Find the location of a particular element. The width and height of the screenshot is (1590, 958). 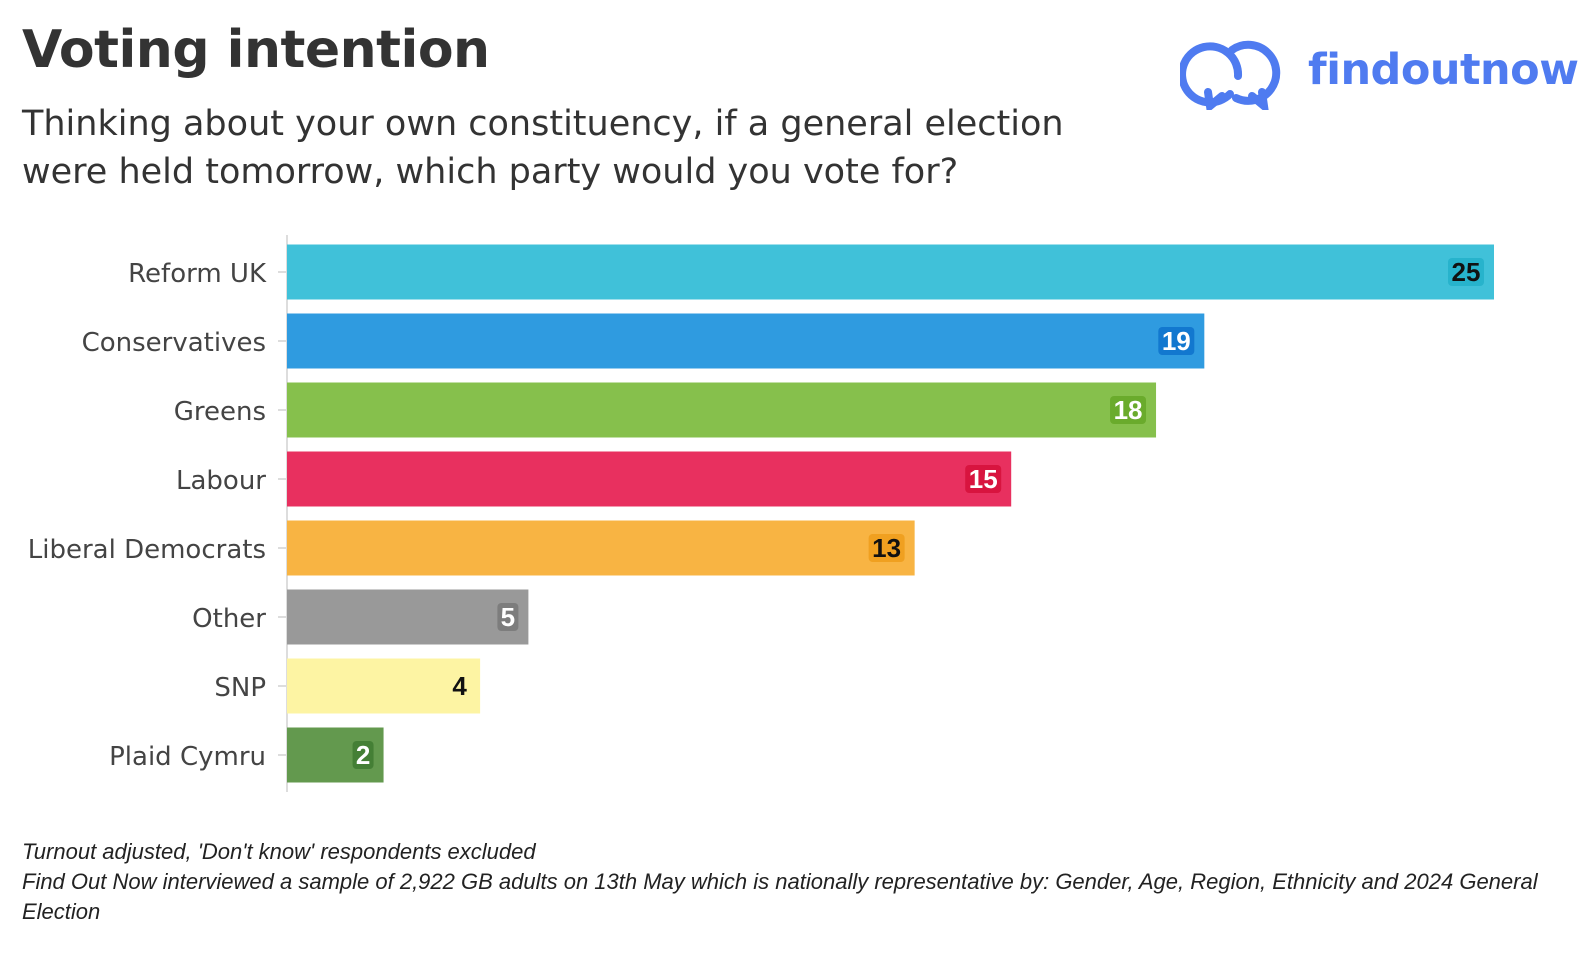

category-label-reform-uk: Reform UK is located at coordinates (197, 274).